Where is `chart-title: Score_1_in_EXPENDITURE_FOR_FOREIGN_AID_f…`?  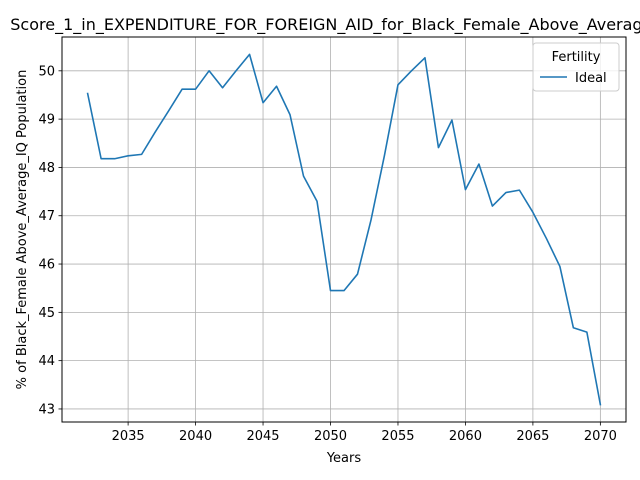
chart-title: Score_1_in_EXPENDITURE_FOR_FOREIGN_AID_f… is located at coordinates (325, 25).